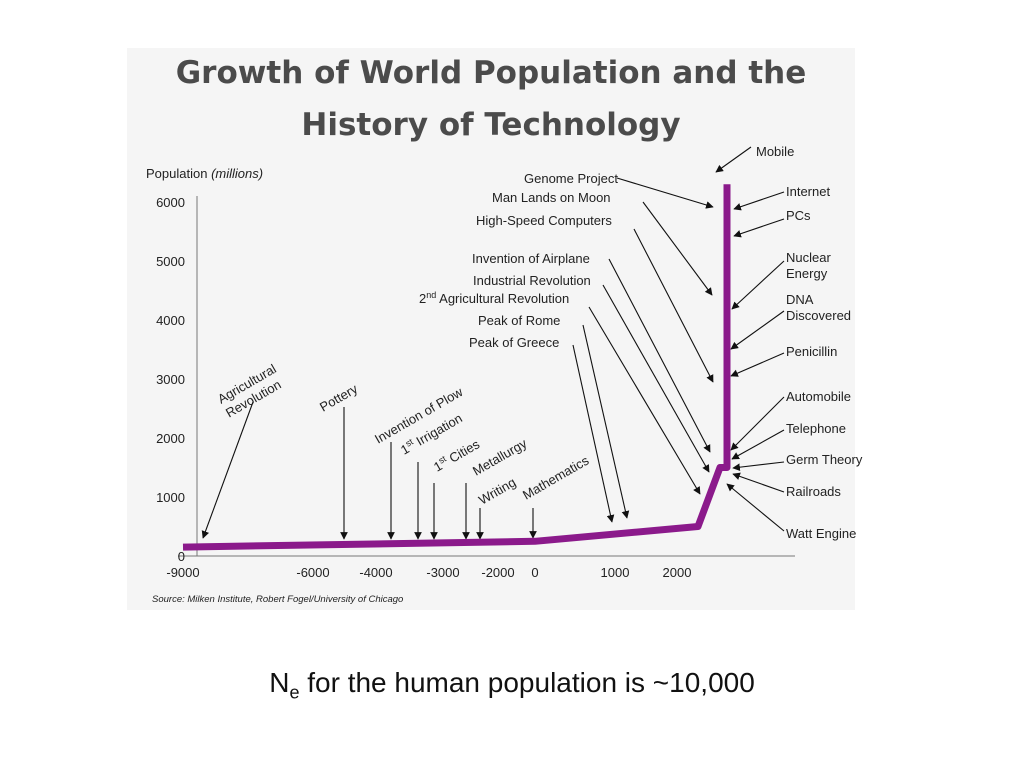 The width and height of the screenshot is (1024, 768). Describe the element at coordinates (279, 682) in the screenshot. I see `caption-ne-symbol: N` at that location.